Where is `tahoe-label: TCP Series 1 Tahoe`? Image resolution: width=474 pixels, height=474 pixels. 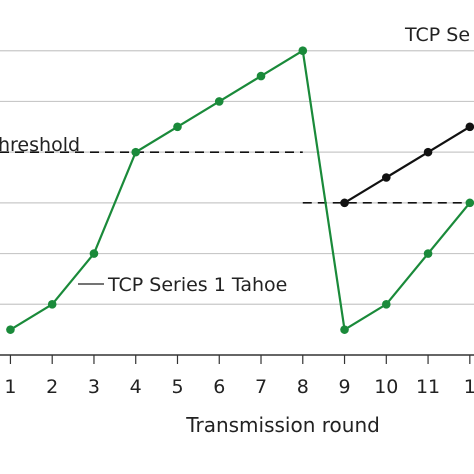
tahoe-label: TCP Series 1 Tahoe is located at coordinates (197, 285).